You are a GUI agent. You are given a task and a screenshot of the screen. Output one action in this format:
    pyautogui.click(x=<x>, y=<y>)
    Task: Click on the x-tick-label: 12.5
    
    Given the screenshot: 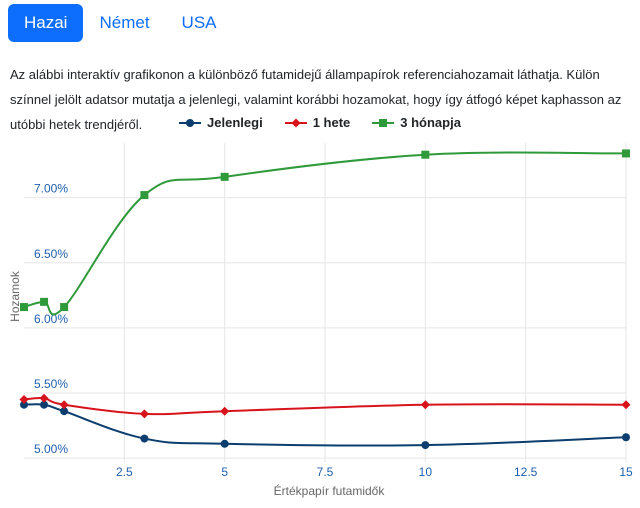 What is the action you would take?
    pyautogui.click(x=526, y=472)
    